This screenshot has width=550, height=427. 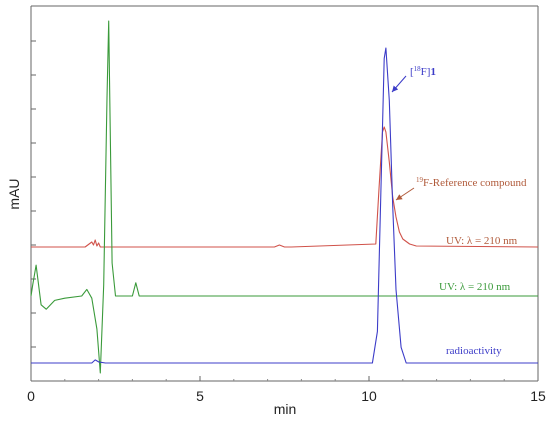 I want to click on annotation-uv-red: UV: λ = 210 nm, so click(x=482, y=241).